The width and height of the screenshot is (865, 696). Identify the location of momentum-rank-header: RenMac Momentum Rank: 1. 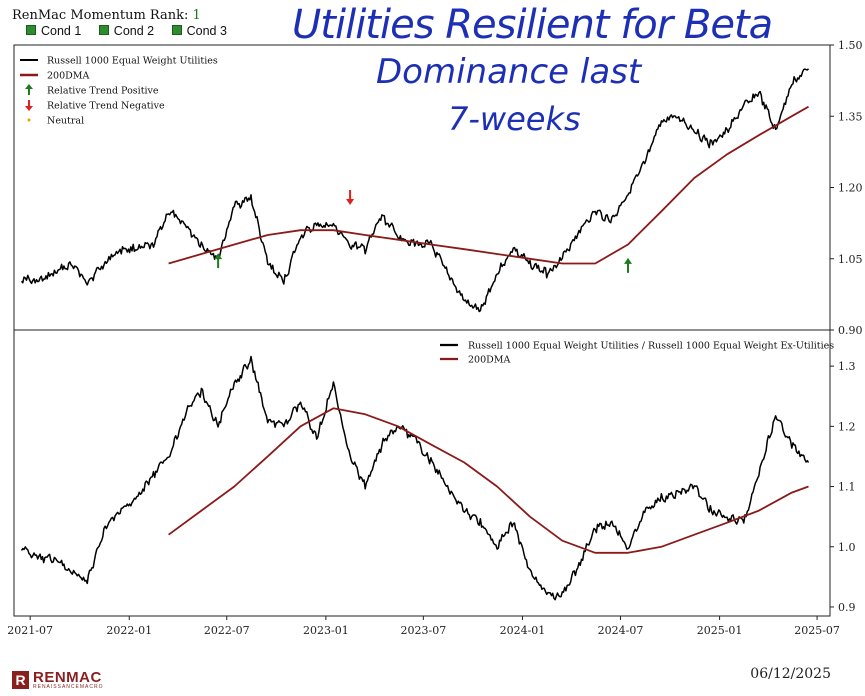
(106, 13).